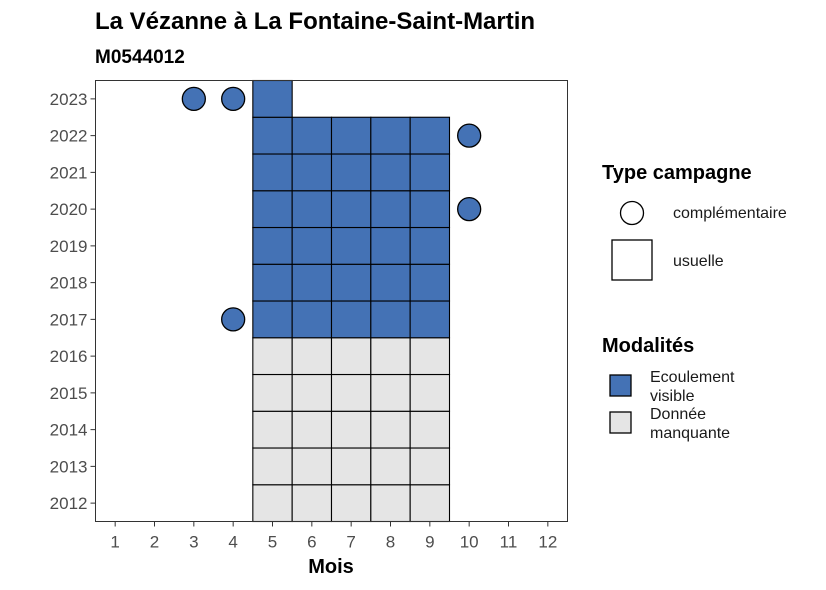  What do you see at coordinates (390, 542) in the screenshot?
I see `x-tick-label: 8` at bounding box center [390, 542].